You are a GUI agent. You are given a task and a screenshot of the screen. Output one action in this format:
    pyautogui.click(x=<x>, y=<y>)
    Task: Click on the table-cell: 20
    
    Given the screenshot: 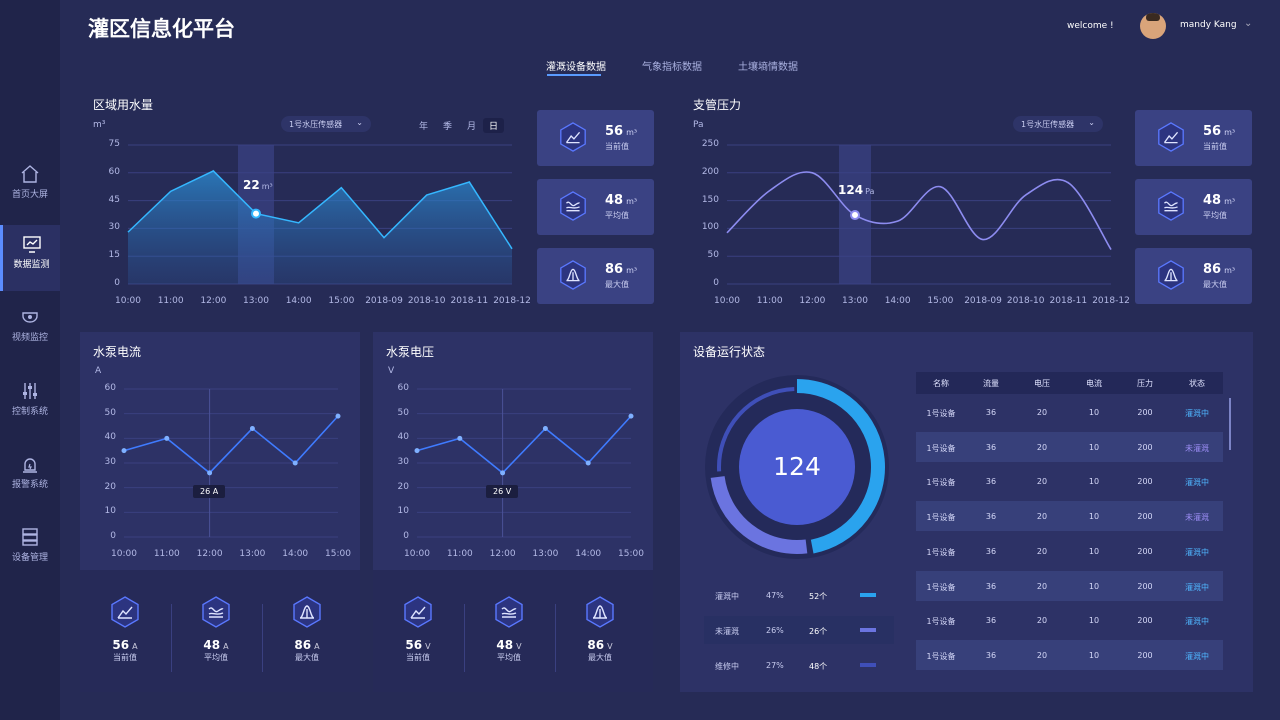 What is the action you would take?
    pyautogui.click(x=1042, y=586)
    